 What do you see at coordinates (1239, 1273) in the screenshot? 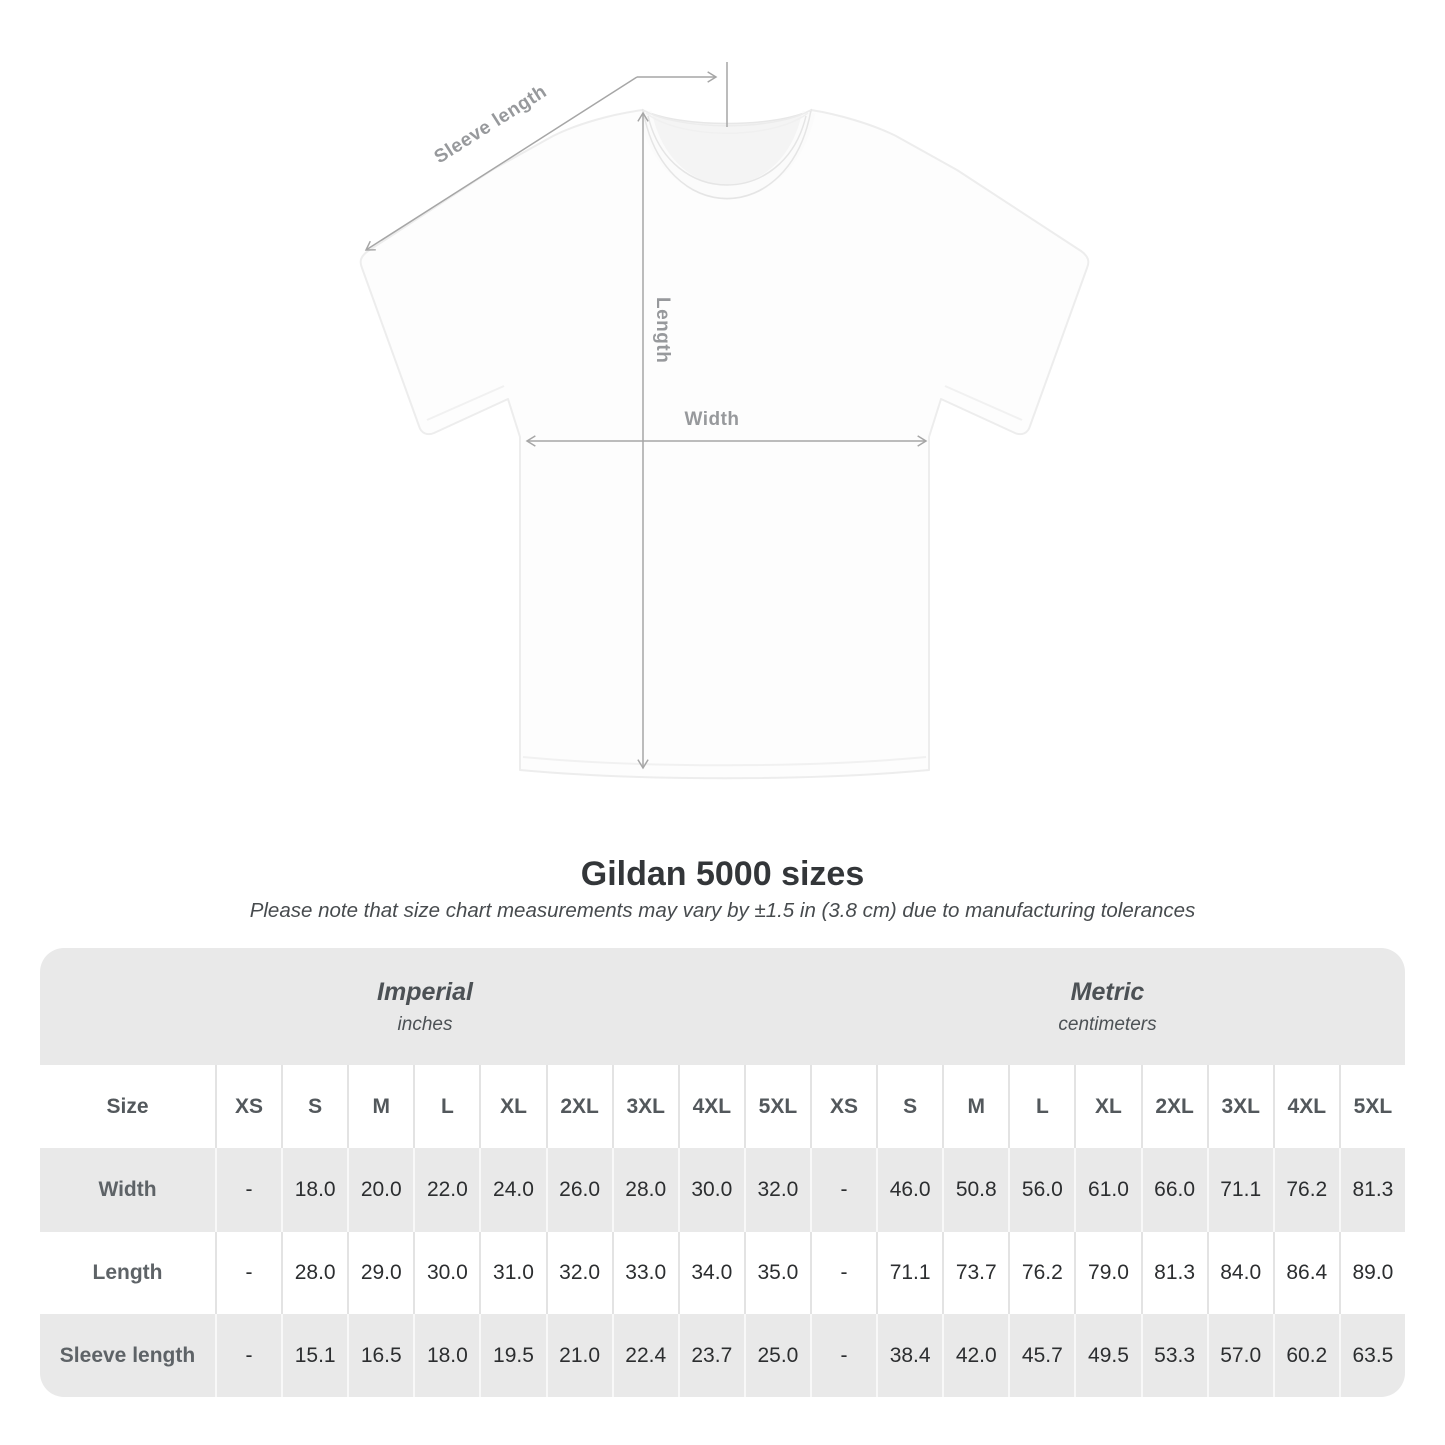
I see `measurement-cell: 84.0` at bounding box center [1239, 1273].